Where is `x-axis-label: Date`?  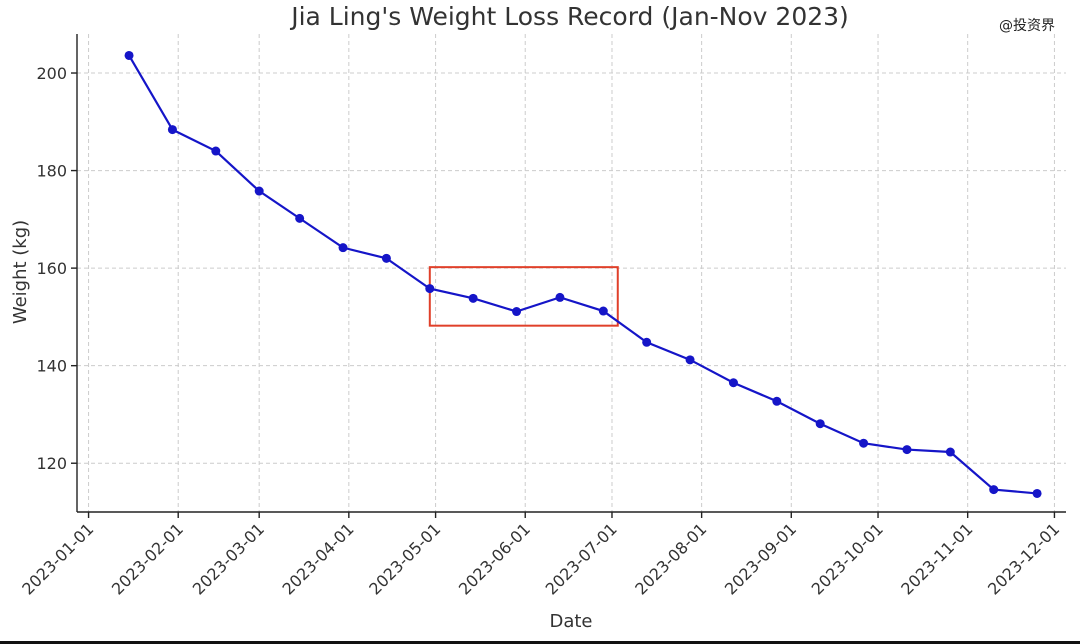 x-axis-label: Date is located at coordinates (570, 621).